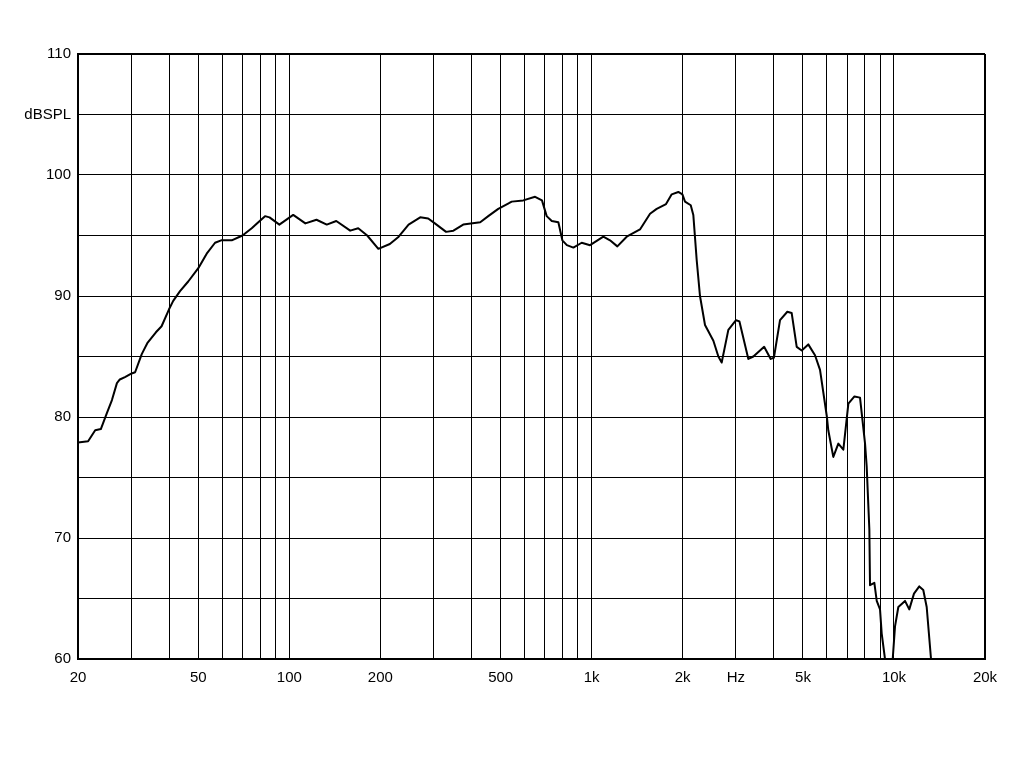 This screenshot has width=1024, height=768. Describe the element at coordinates (501, 677) in the screenshot. I see `x-tick-label: 500` at that location.